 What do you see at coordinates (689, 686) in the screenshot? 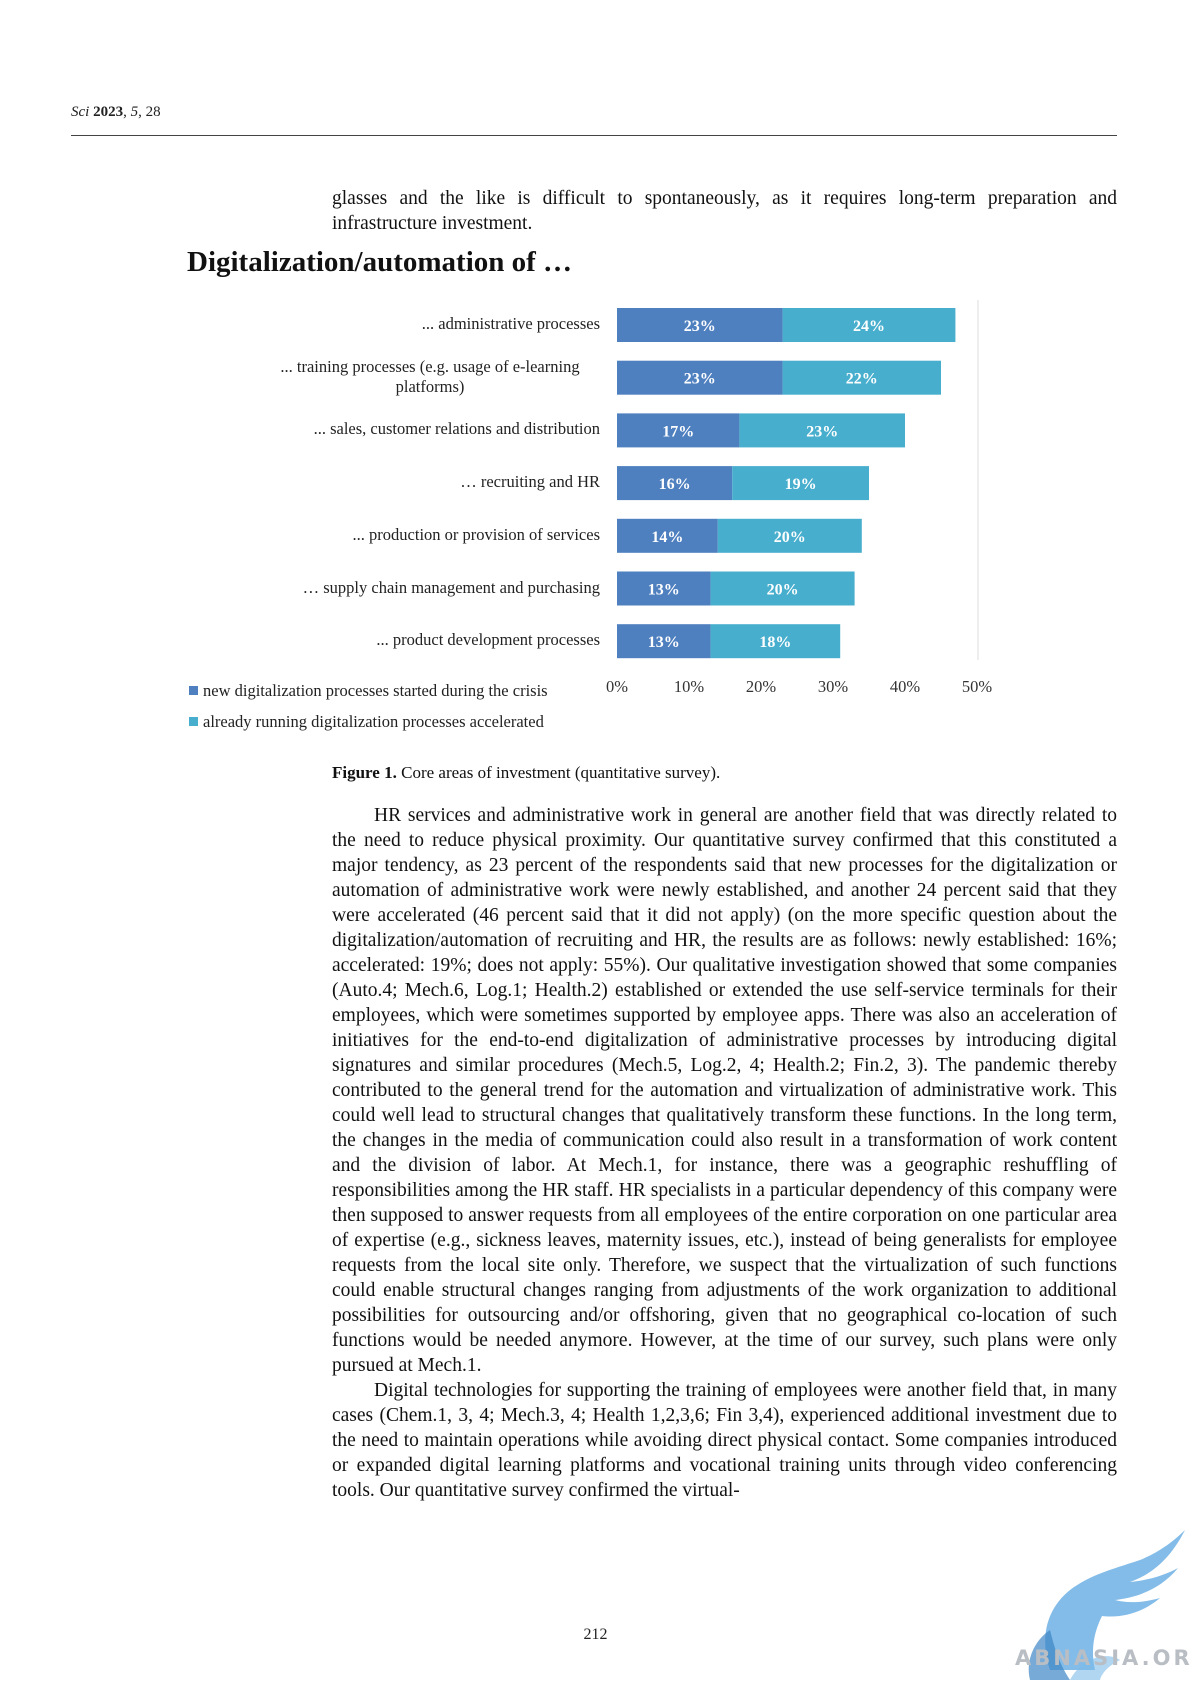
I see `x-tick-label: 10%` at bounding box center [689, 686].